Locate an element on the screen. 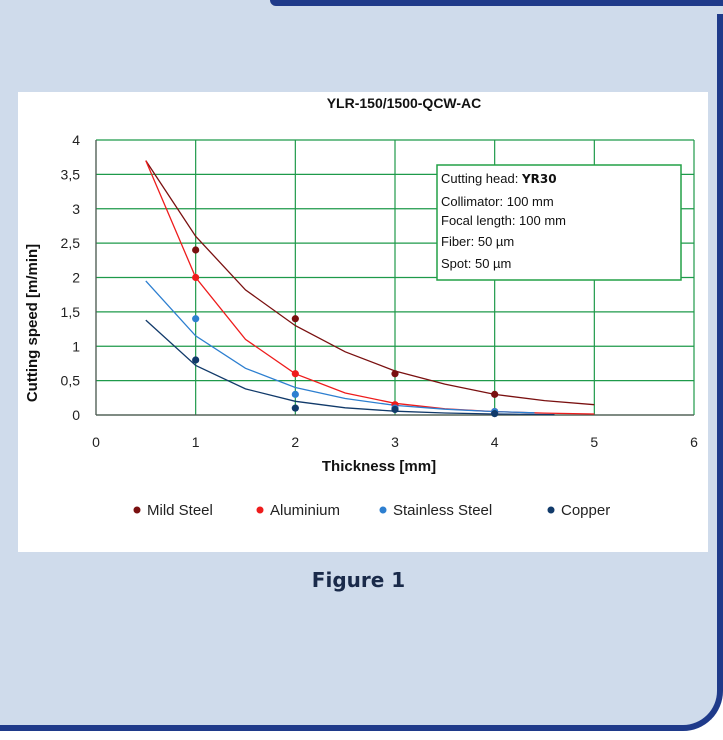 This screenshot has width=723, height=740. y-tick-label-2: 1 is located at coordinates (76, 346).